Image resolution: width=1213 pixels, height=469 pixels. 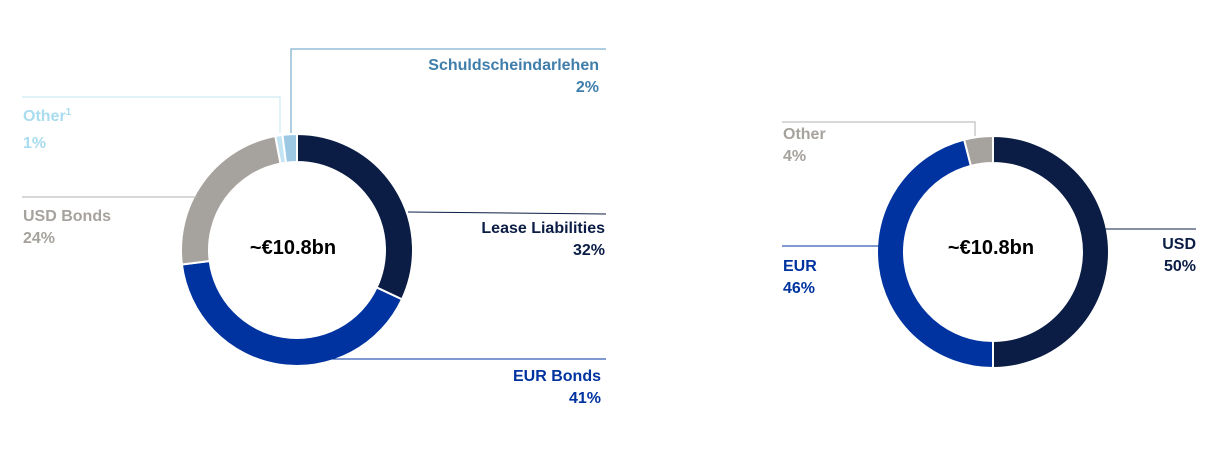 What do you see at coordinates (543, 228) in the screenshot?
I see `slice-label-lease-liabilities: Lease Liabilities` at bounding box center [543, 228].